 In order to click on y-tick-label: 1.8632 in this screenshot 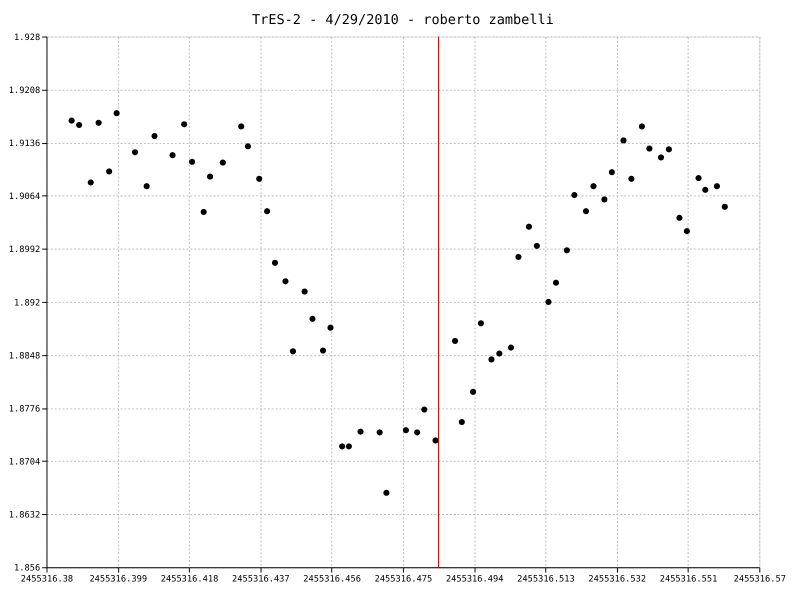, I will do `click(24, 515)`.